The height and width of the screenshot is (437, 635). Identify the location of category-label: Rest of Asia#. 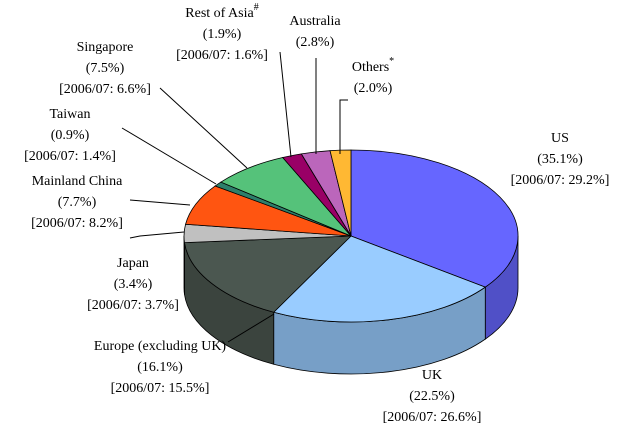
(221, 11).